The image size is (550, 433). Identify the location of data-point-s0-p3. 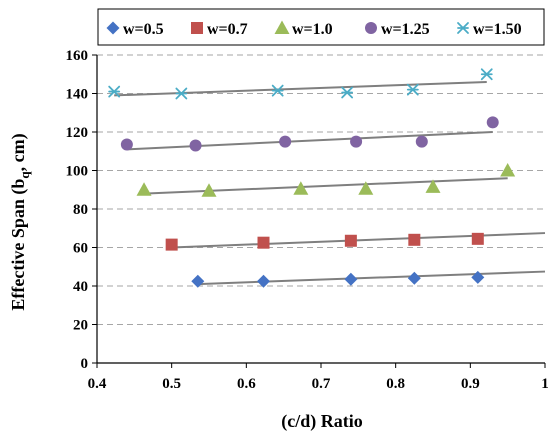
(414, 278).